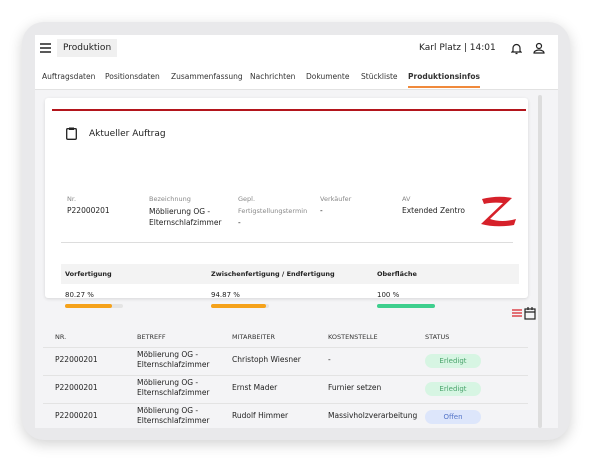 Image resolution: width=593 pixels, height=463 pixels. I want to click on field-label: Gepl., so click(247, 199).